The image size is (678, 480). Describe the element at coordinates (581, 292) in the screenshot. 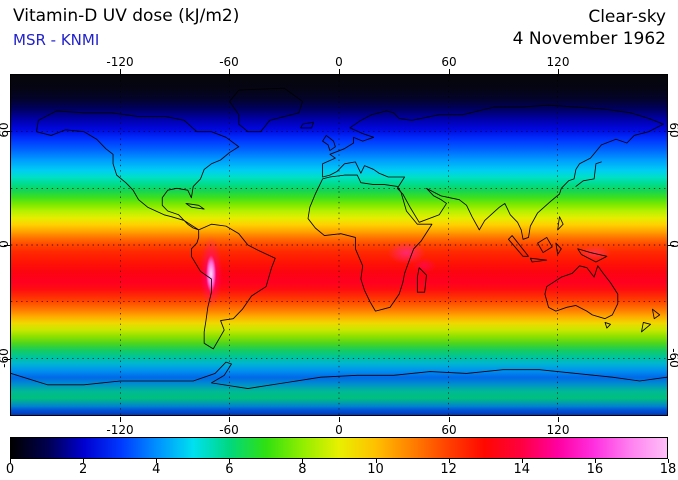

I see `australia-outline` at that location.